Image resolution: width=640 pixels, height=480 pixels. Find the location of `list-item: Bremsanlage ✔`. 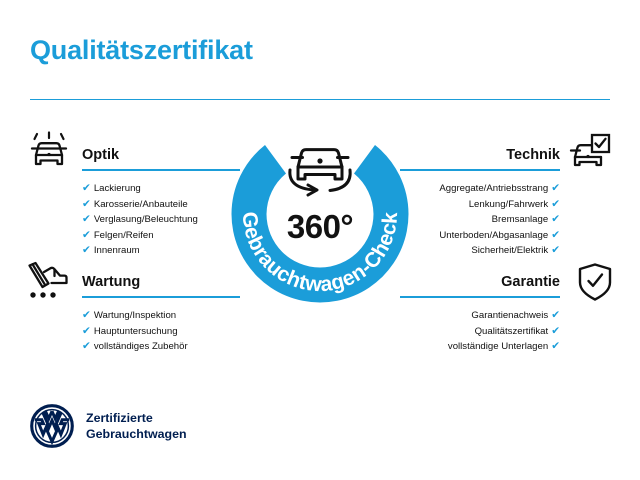

list-item: Bremsanlage ✔ is located at coordinates (480, 220).